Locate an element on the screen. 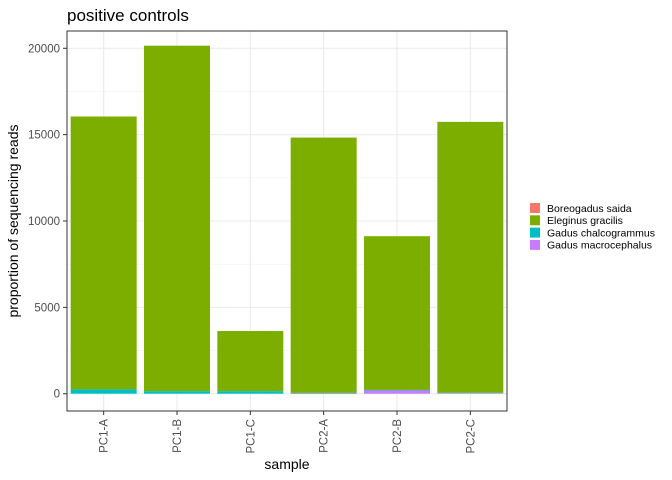 The width and height of the screenshot is (672, 480). x-tick-label: PC1-A is located at coordinates (105, 436).